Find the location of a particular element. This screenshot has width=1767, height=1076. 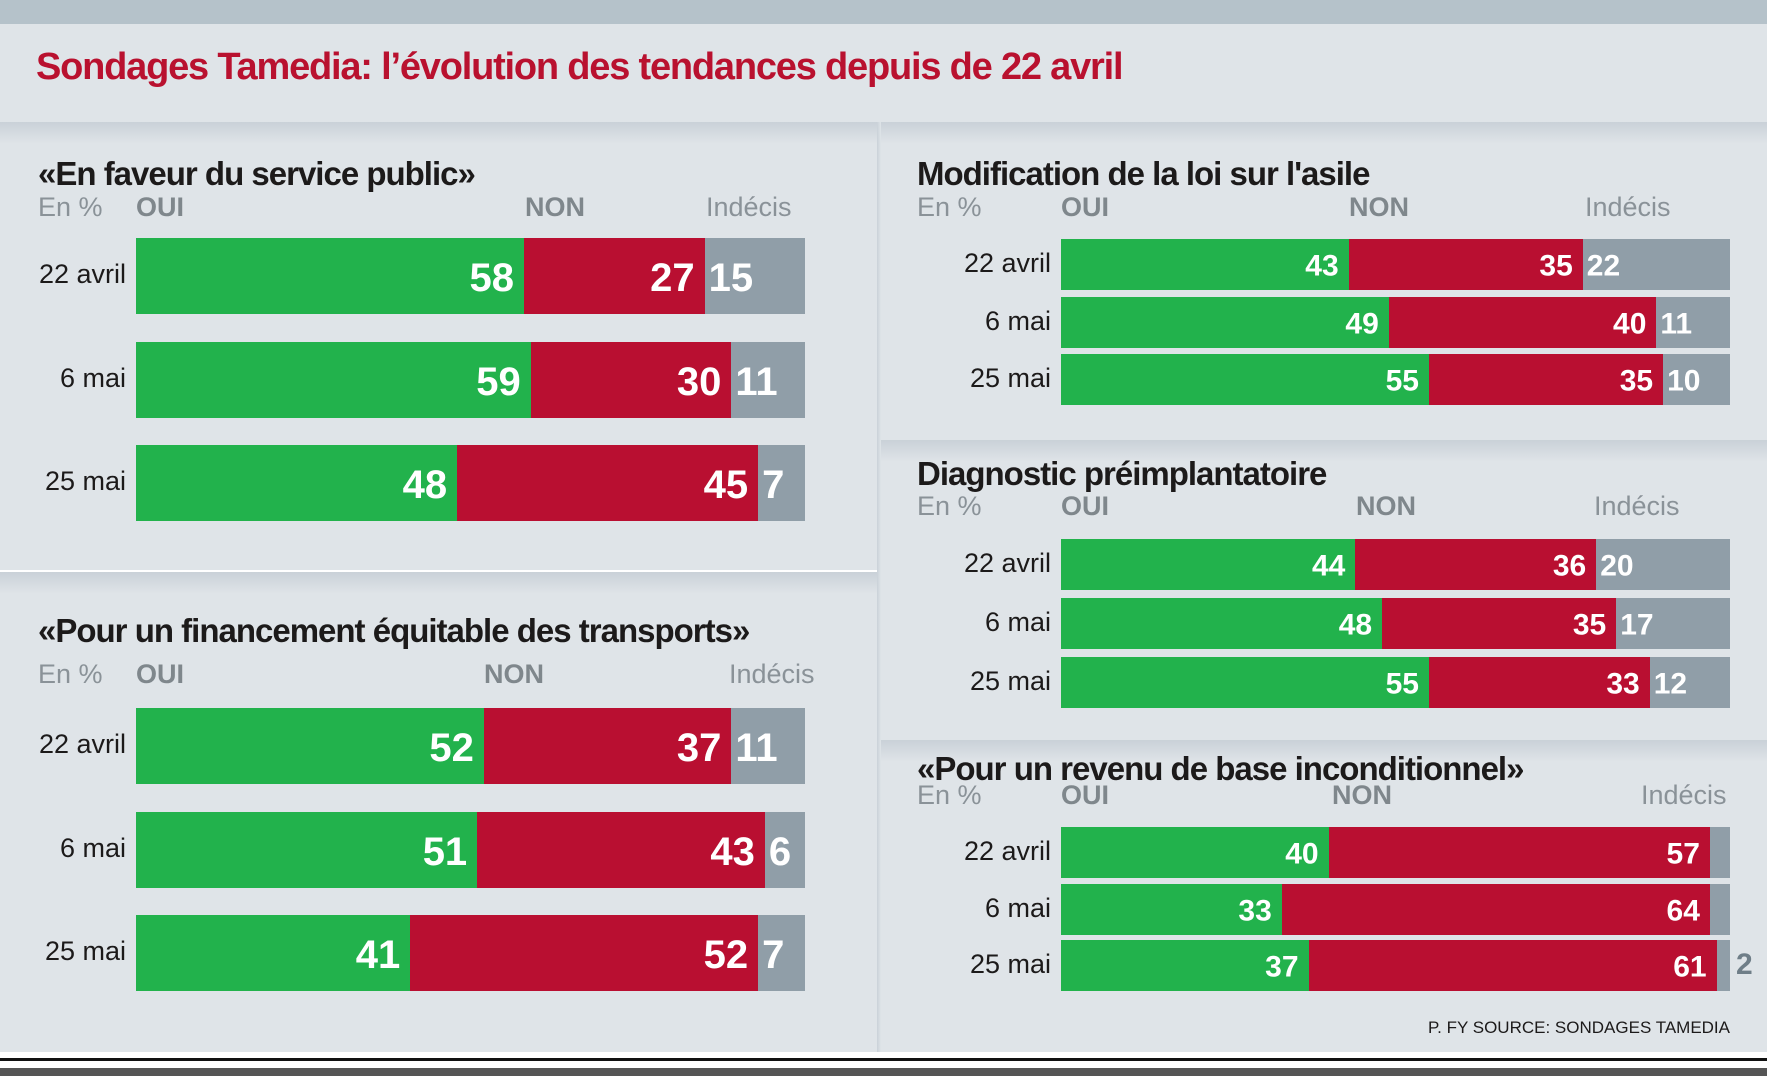

bar-segment-oui: 33 is located at coordinates (1171, 909).